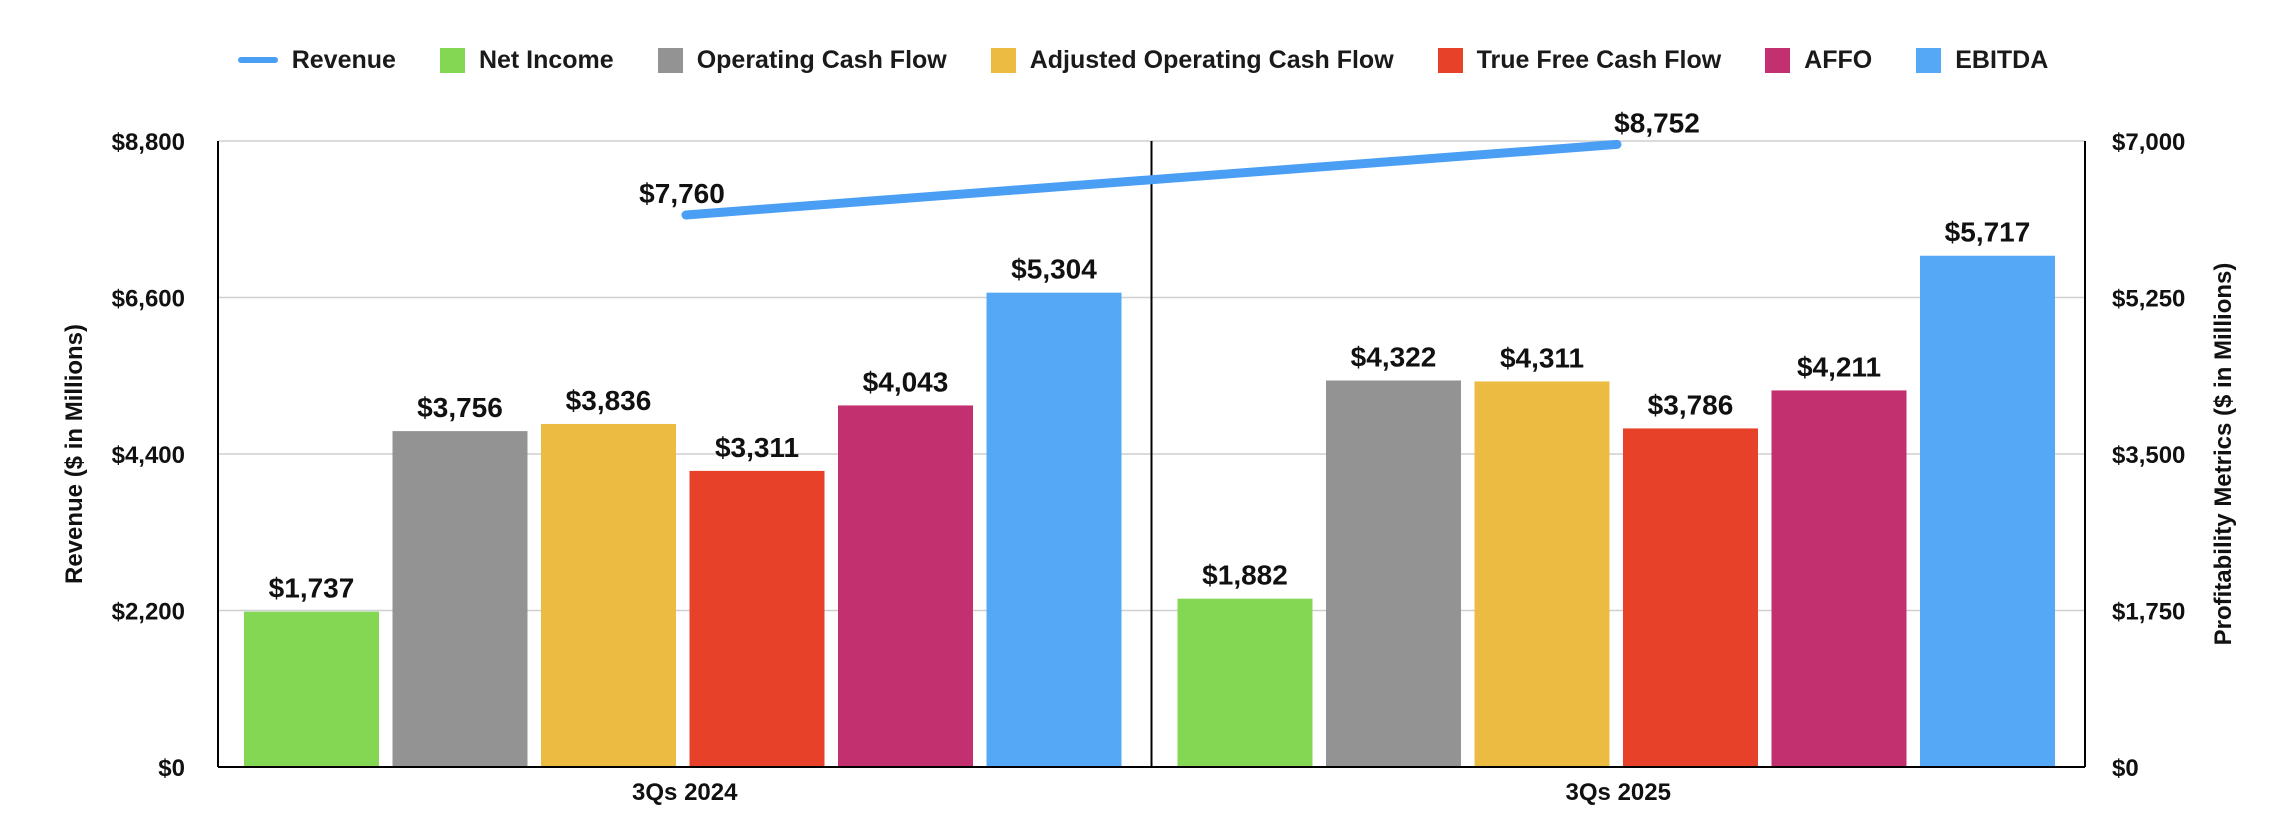 This screenshot has height=838, width=2286. I want to click on legend-swatch-affo, so click(1778, 60).